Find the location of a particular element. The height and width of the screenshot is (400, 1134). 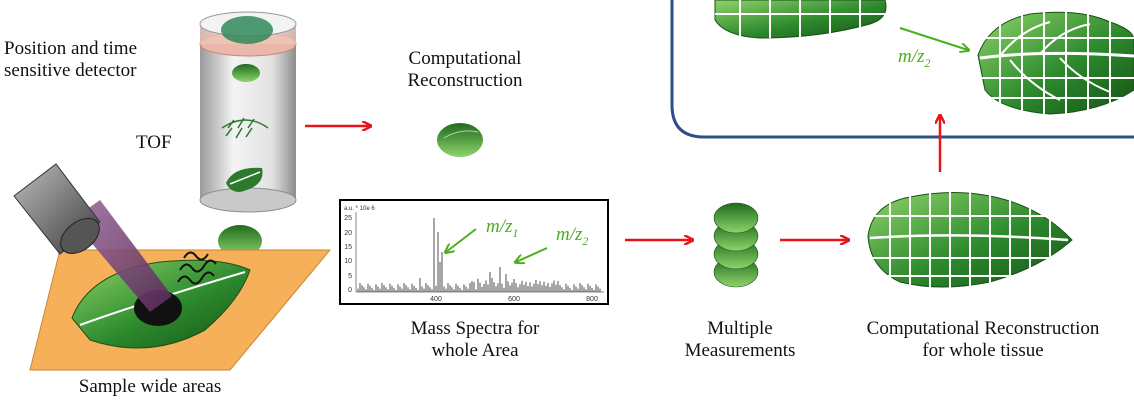

inset-panel-border is located at coordinates (902, 69).